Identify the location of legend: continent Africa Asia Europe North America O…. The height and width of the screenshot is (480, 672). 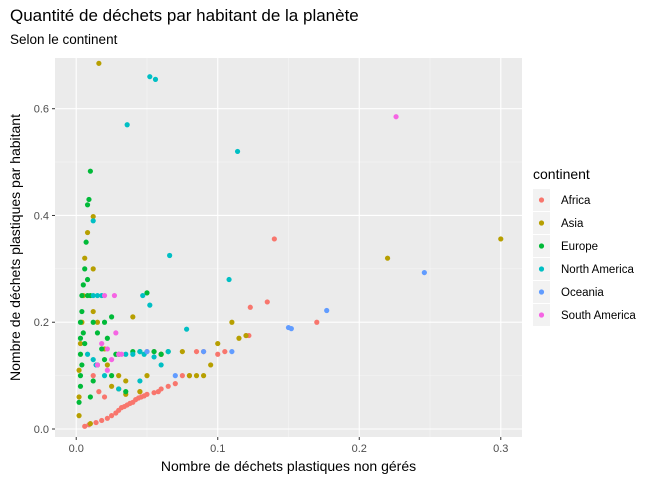
(584, 246).